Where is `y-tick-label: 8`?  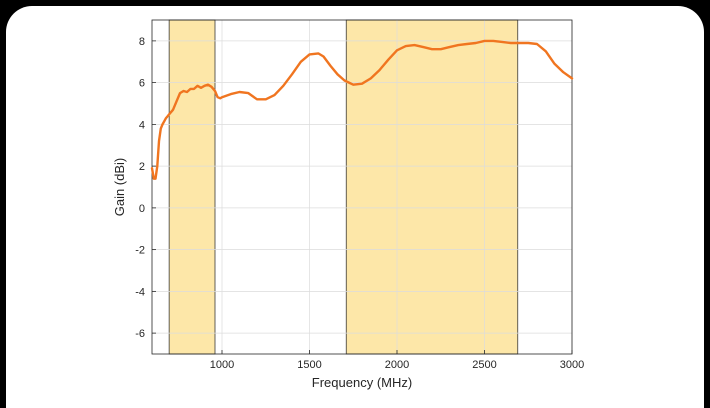 y-tick-label: 8 is located at coordinates (142, 42).